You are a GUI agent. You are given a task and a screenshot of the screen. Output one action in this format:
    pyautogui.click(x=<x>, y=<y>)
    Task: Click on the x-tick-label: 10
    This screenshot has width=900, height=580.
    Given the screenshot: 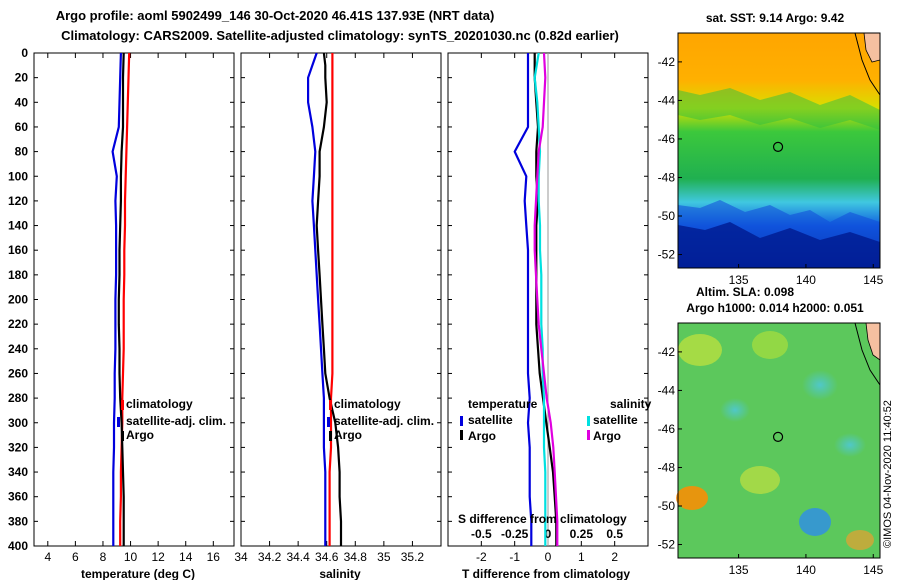 What is the action you would take?
    pyautogui.click(x=131, y=557)
    